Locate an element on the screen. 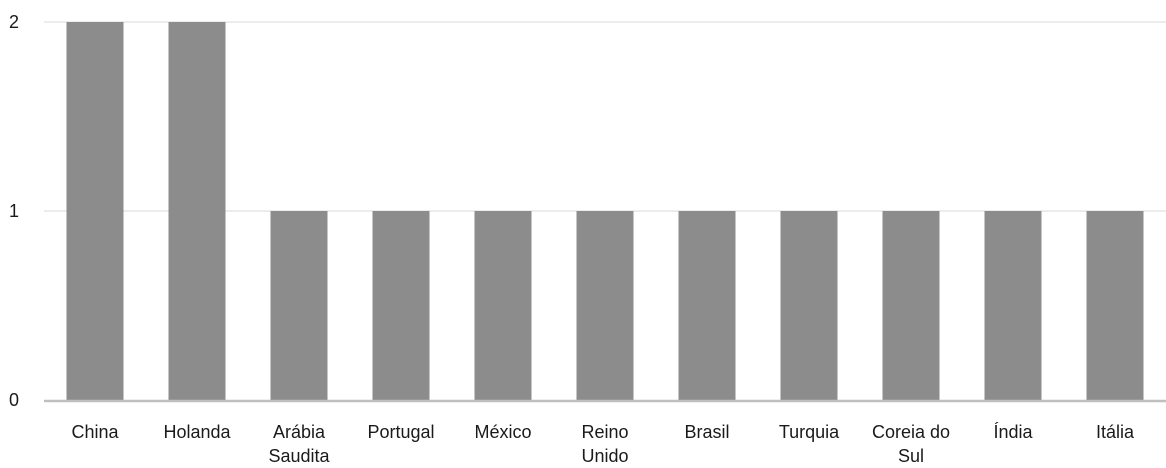 The image size is (1166, 468). x-category-label-line: Sul is located at coordinates (911, 456).